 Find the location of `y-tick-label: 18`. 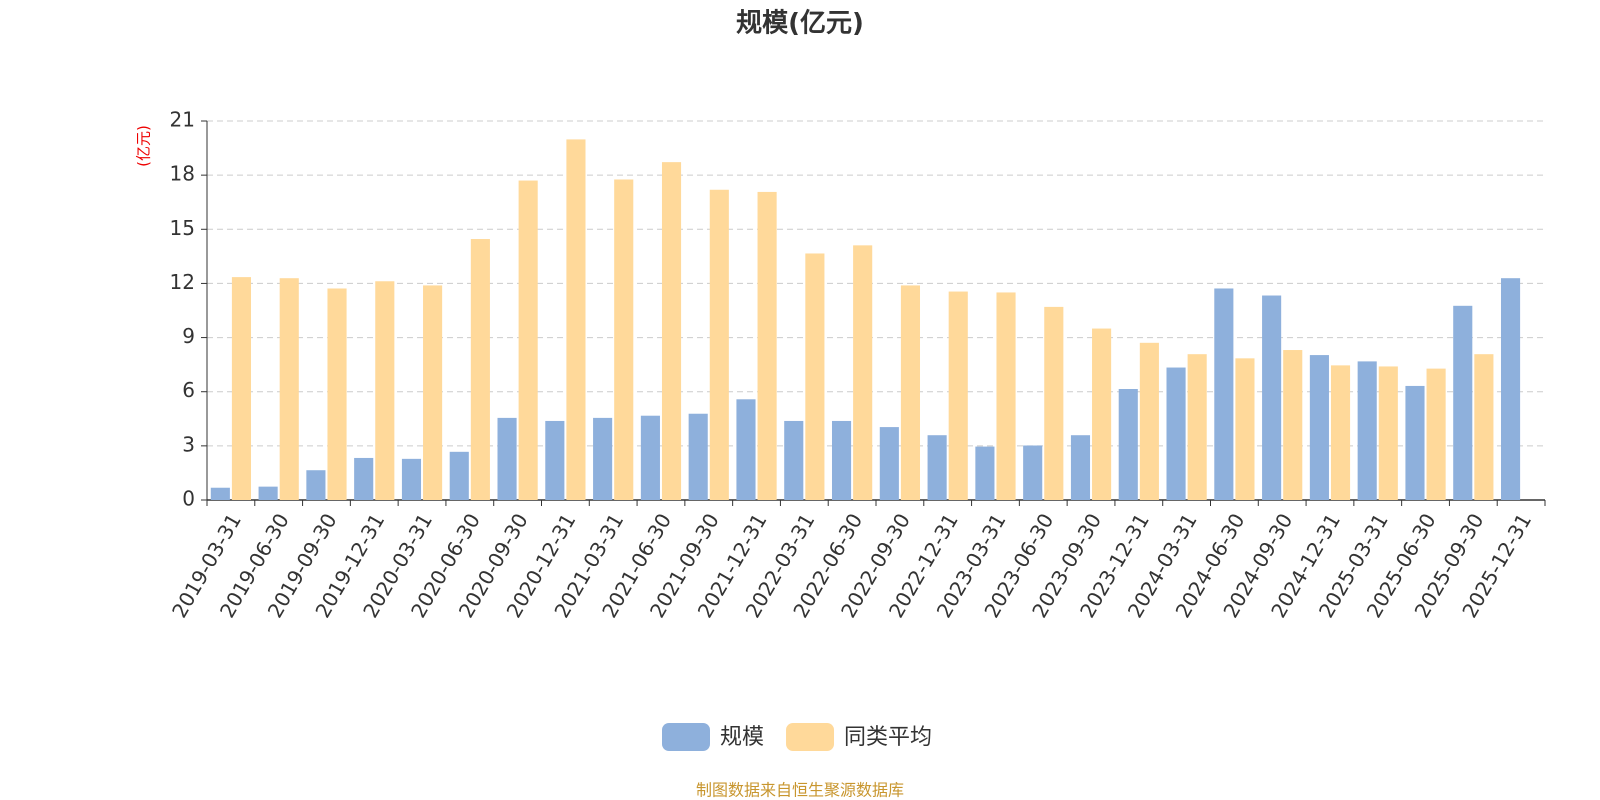

y-tick-label: 18 is located at coordinates (182, 174).